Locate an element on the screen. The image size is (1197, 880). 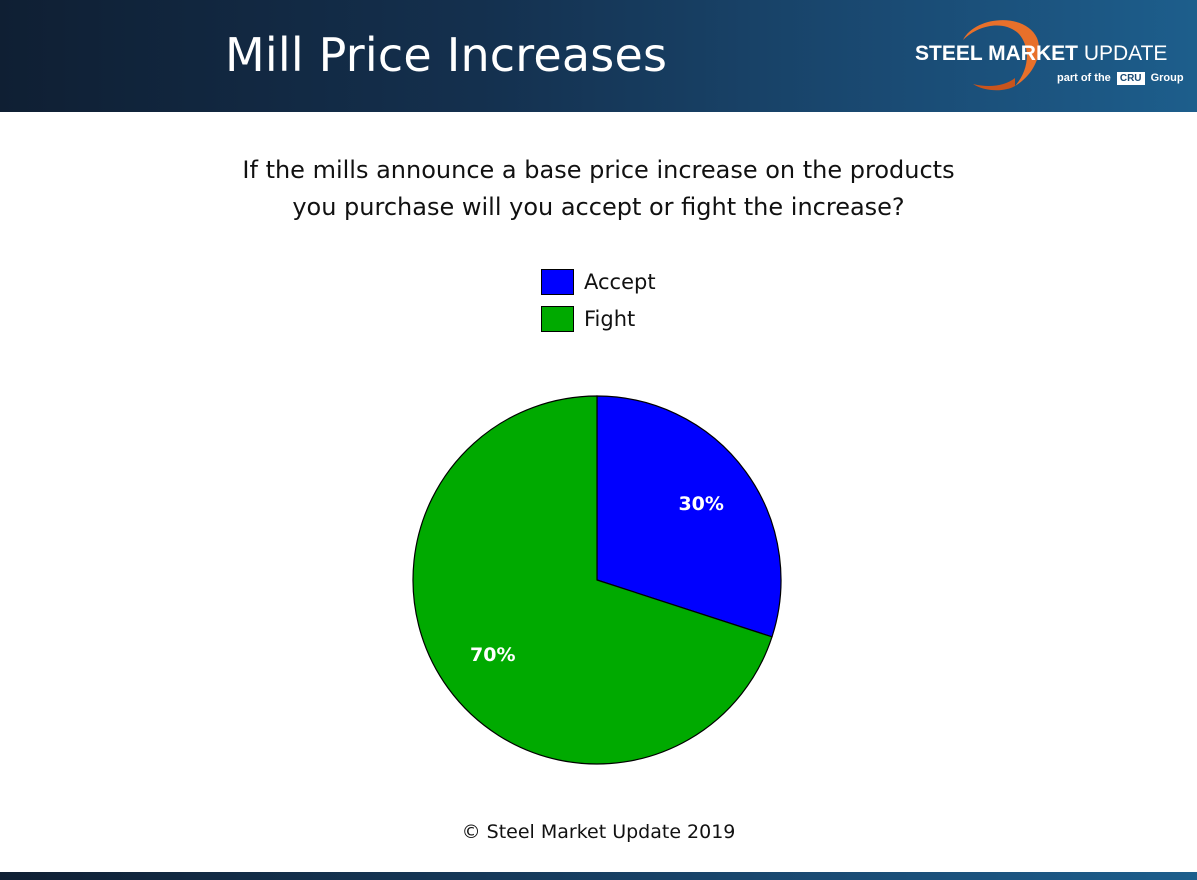
logo-wordmark: STEEL MARKET UPDATE is located at coordinates (1041, 54).